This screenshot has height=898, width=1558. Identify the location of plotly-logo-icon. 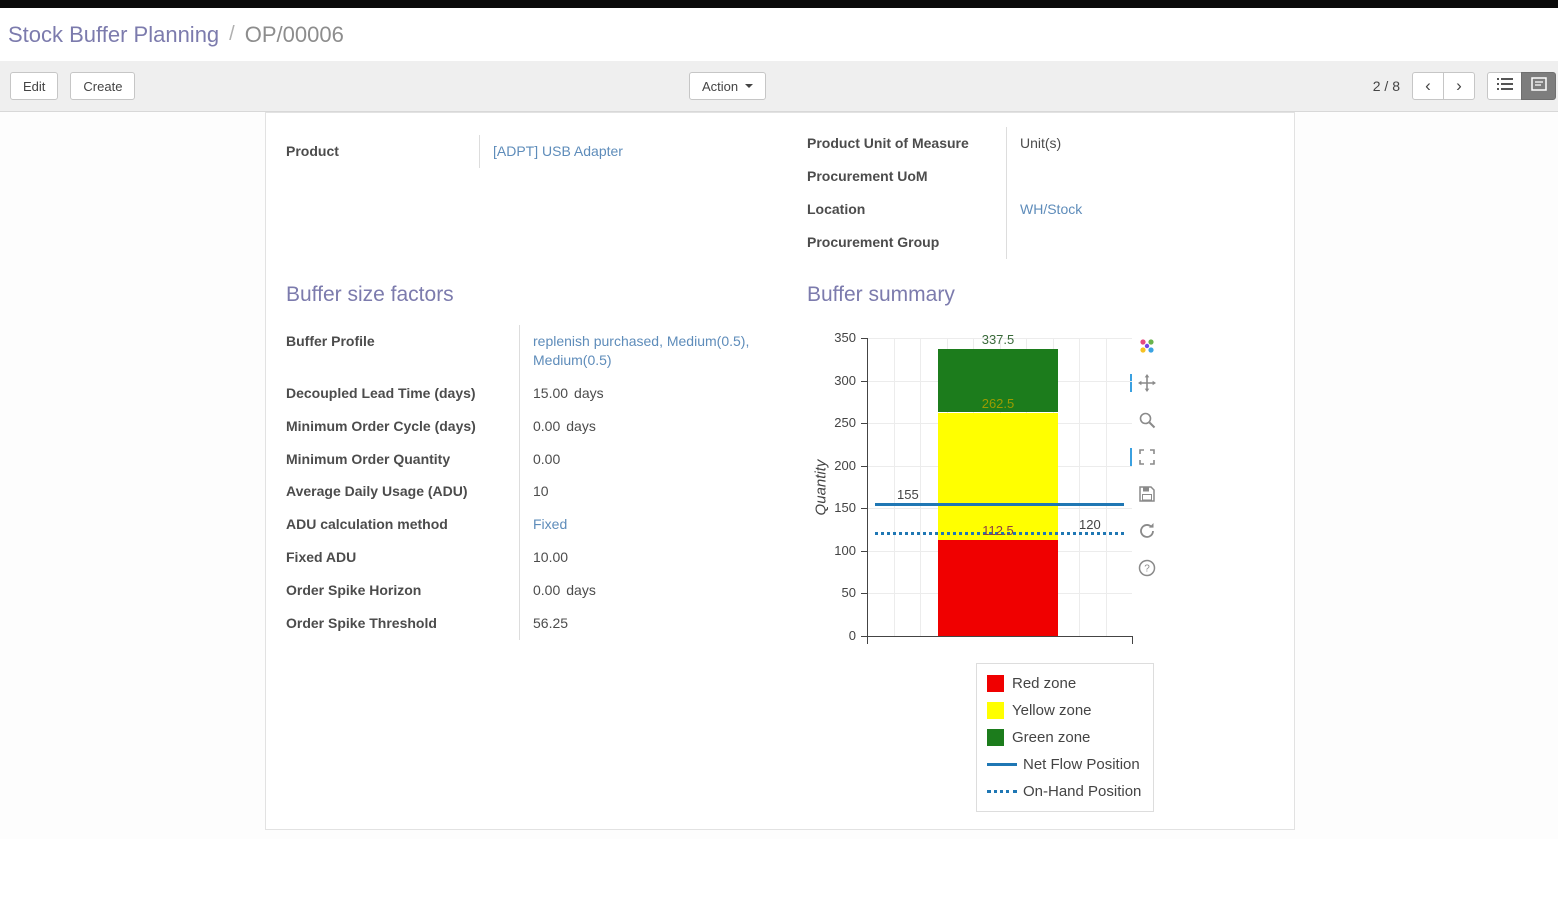
(1147, 346).